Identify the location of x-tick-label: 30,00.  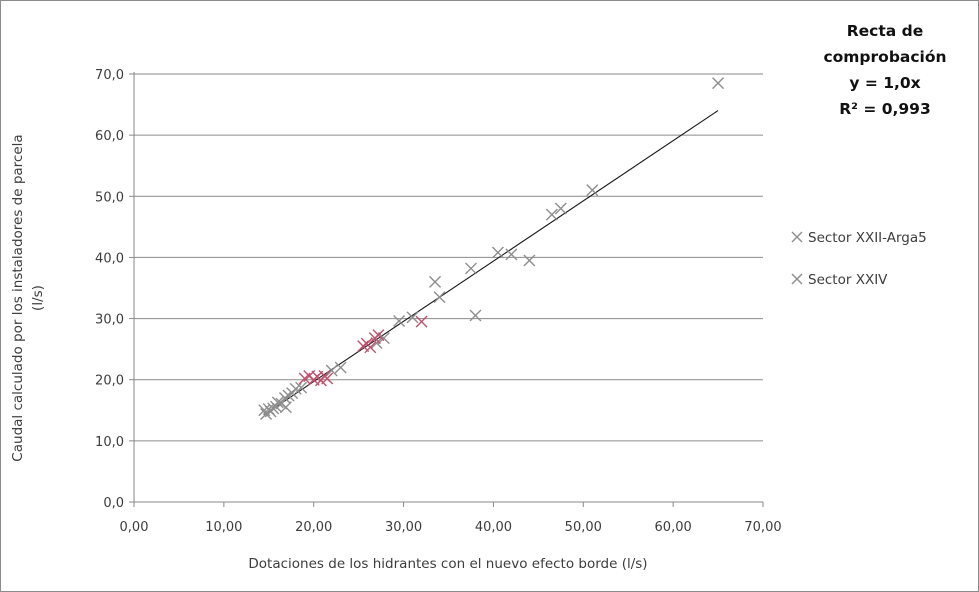
(403, 527).